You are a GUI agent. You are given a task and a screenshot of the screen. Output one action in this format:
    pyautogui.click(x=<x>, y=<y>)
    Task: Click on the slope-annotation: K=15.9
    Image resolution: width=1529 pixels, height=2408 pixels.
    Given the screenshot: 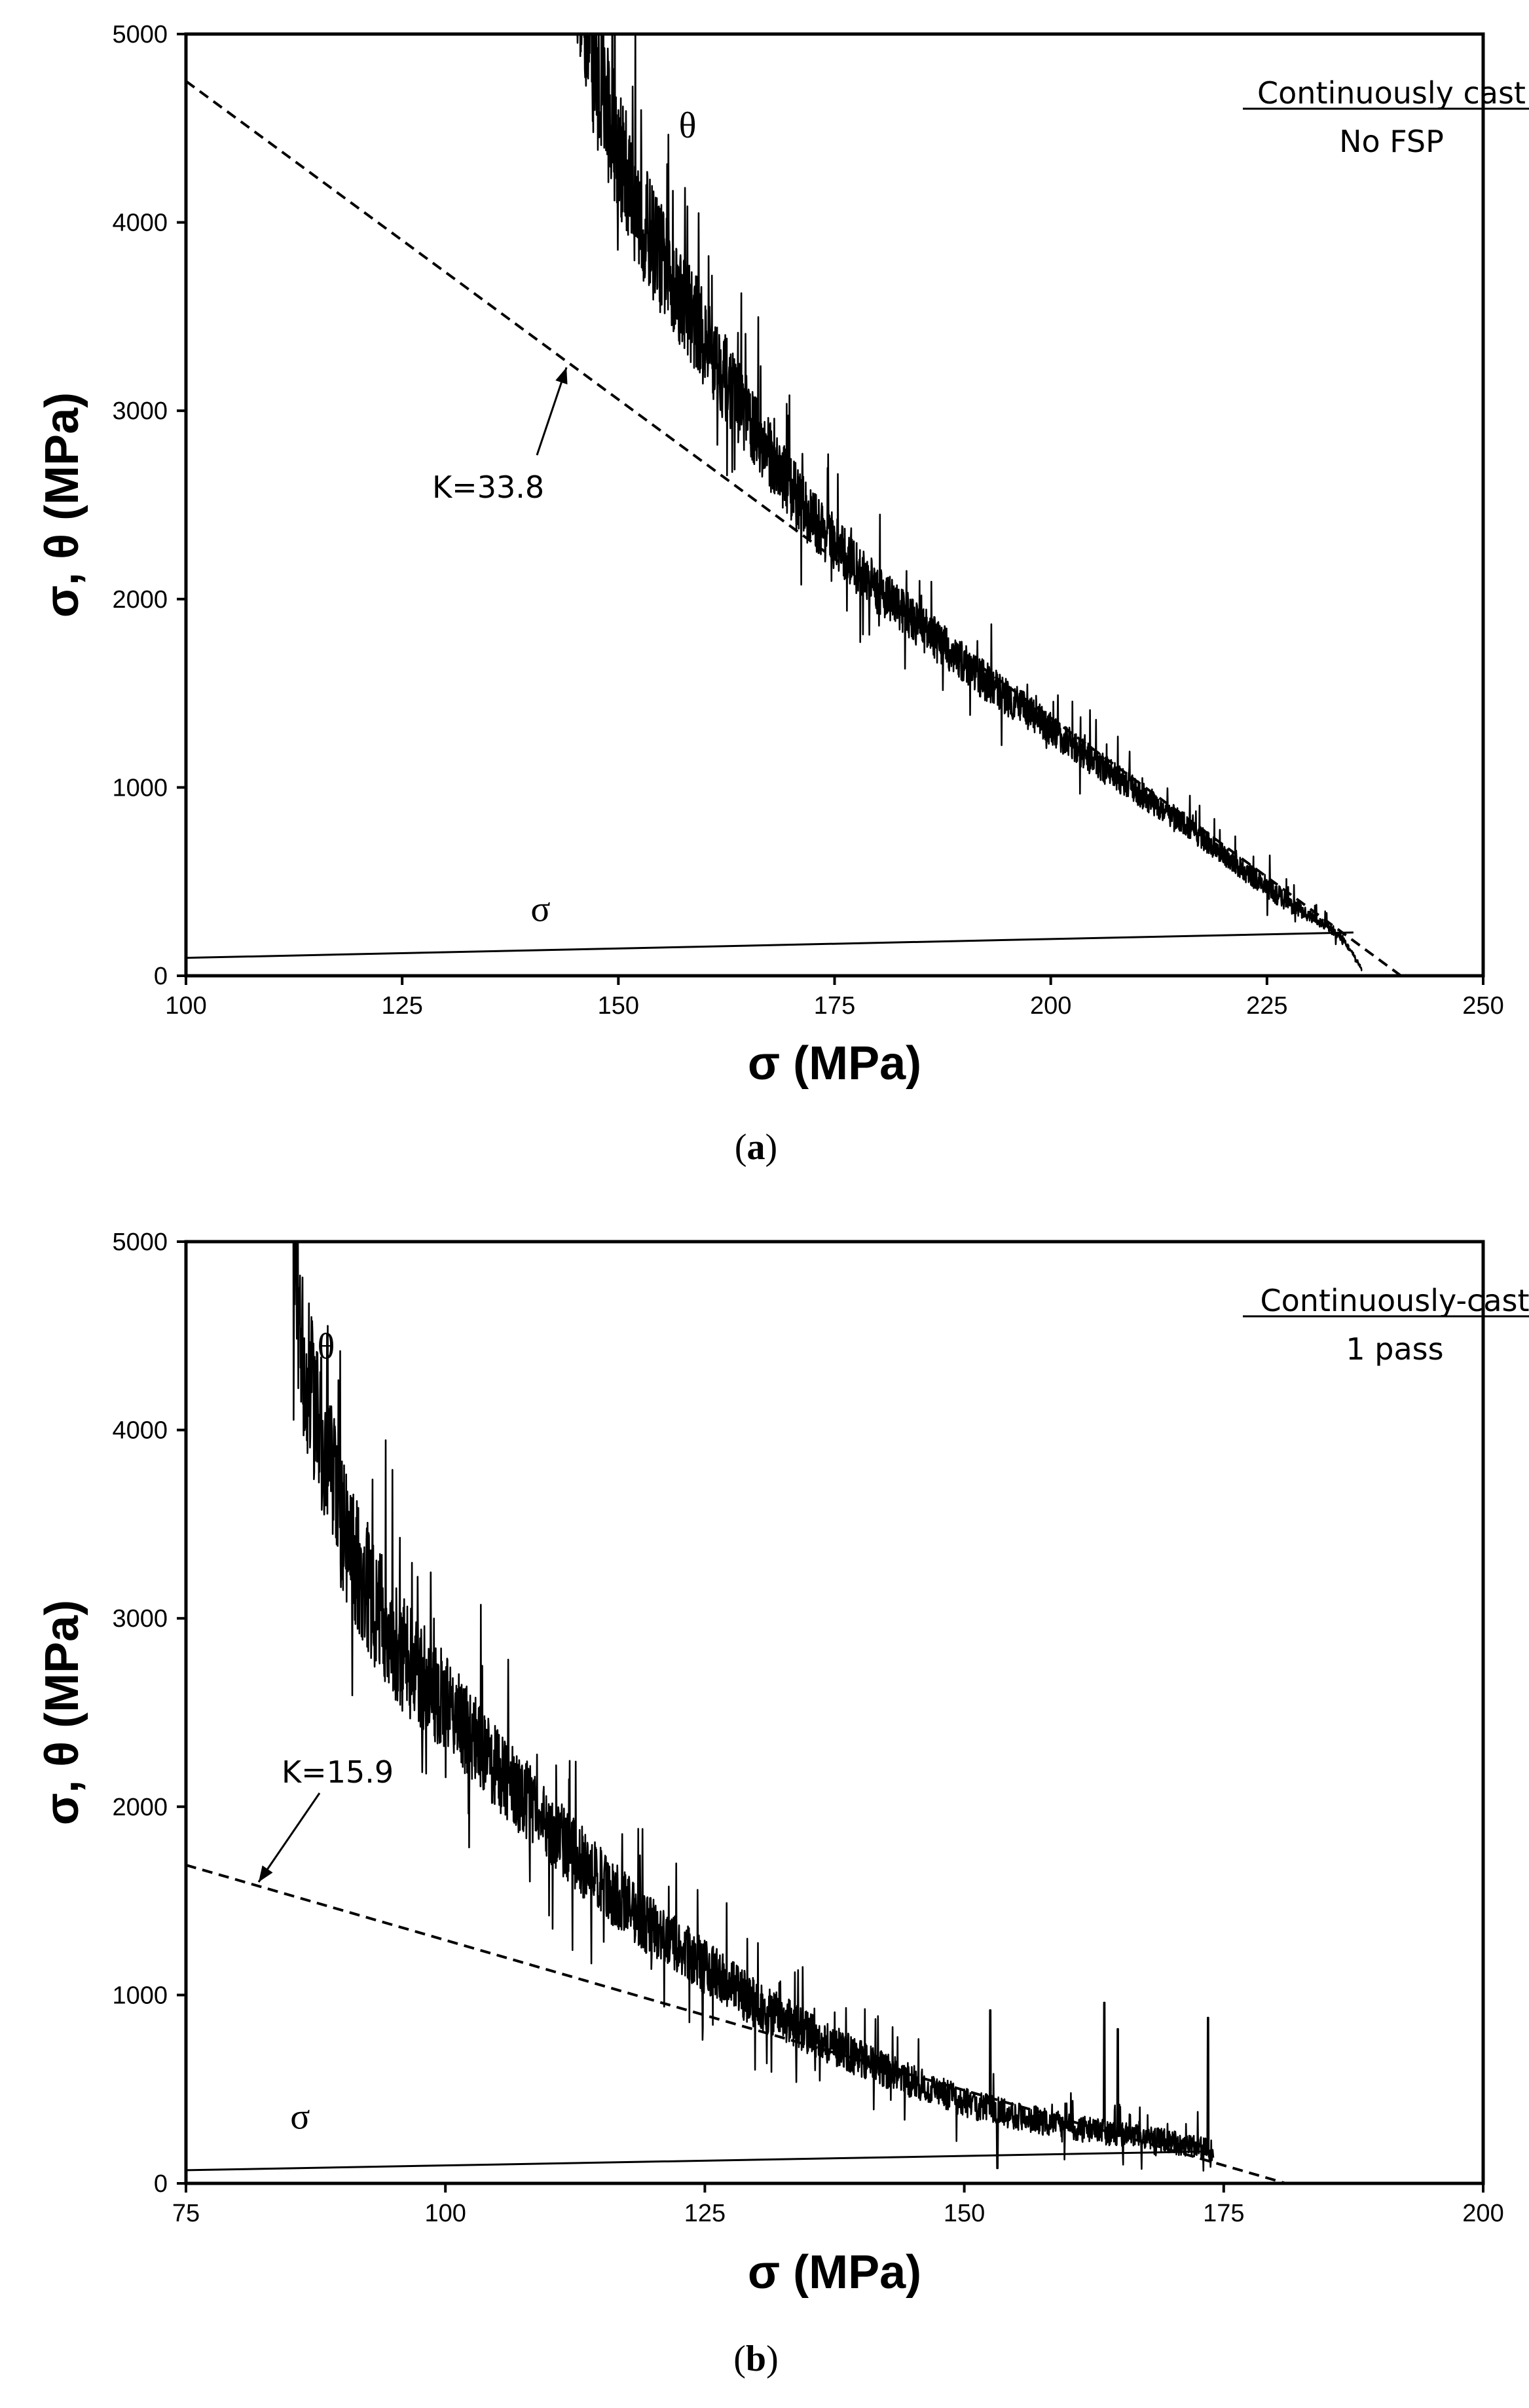 What is the action you would take?
    pyautogui.click(x=338, y=1772)
    